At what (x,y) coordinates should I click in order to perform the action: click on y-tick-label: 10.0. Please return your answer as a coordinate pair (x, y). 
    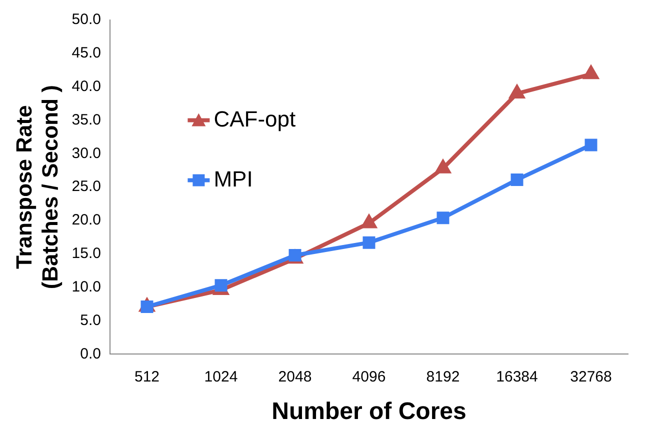
    Looking at the image, I should click on (86, 287).